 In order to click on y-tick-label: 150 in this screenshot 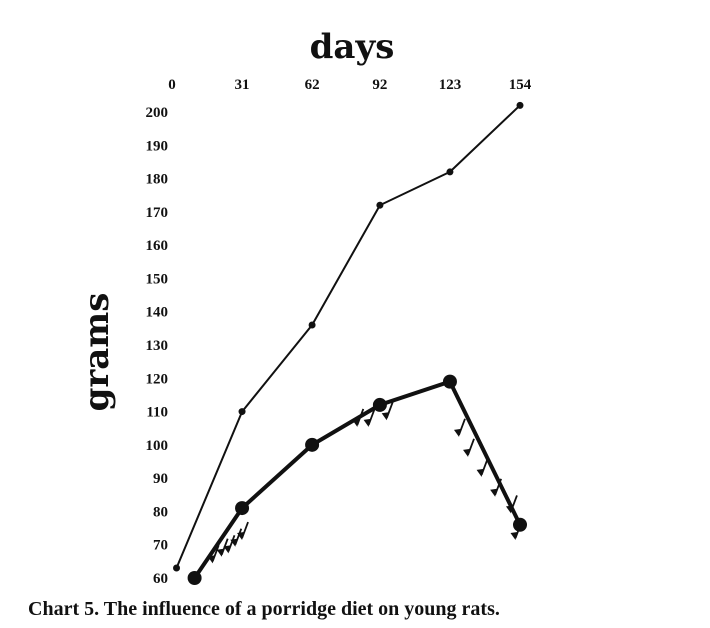, I will do `click(157, 279)`.